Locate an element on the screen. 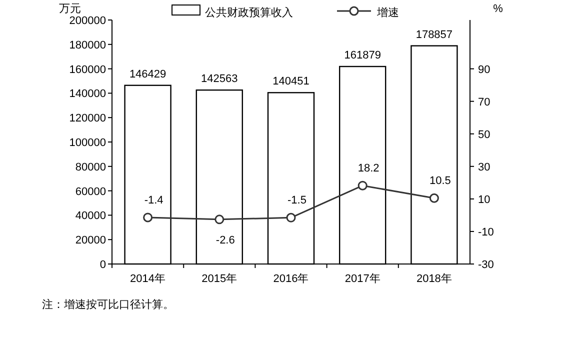  y2-tick-label: 30 is located at coordinates (484, 167).